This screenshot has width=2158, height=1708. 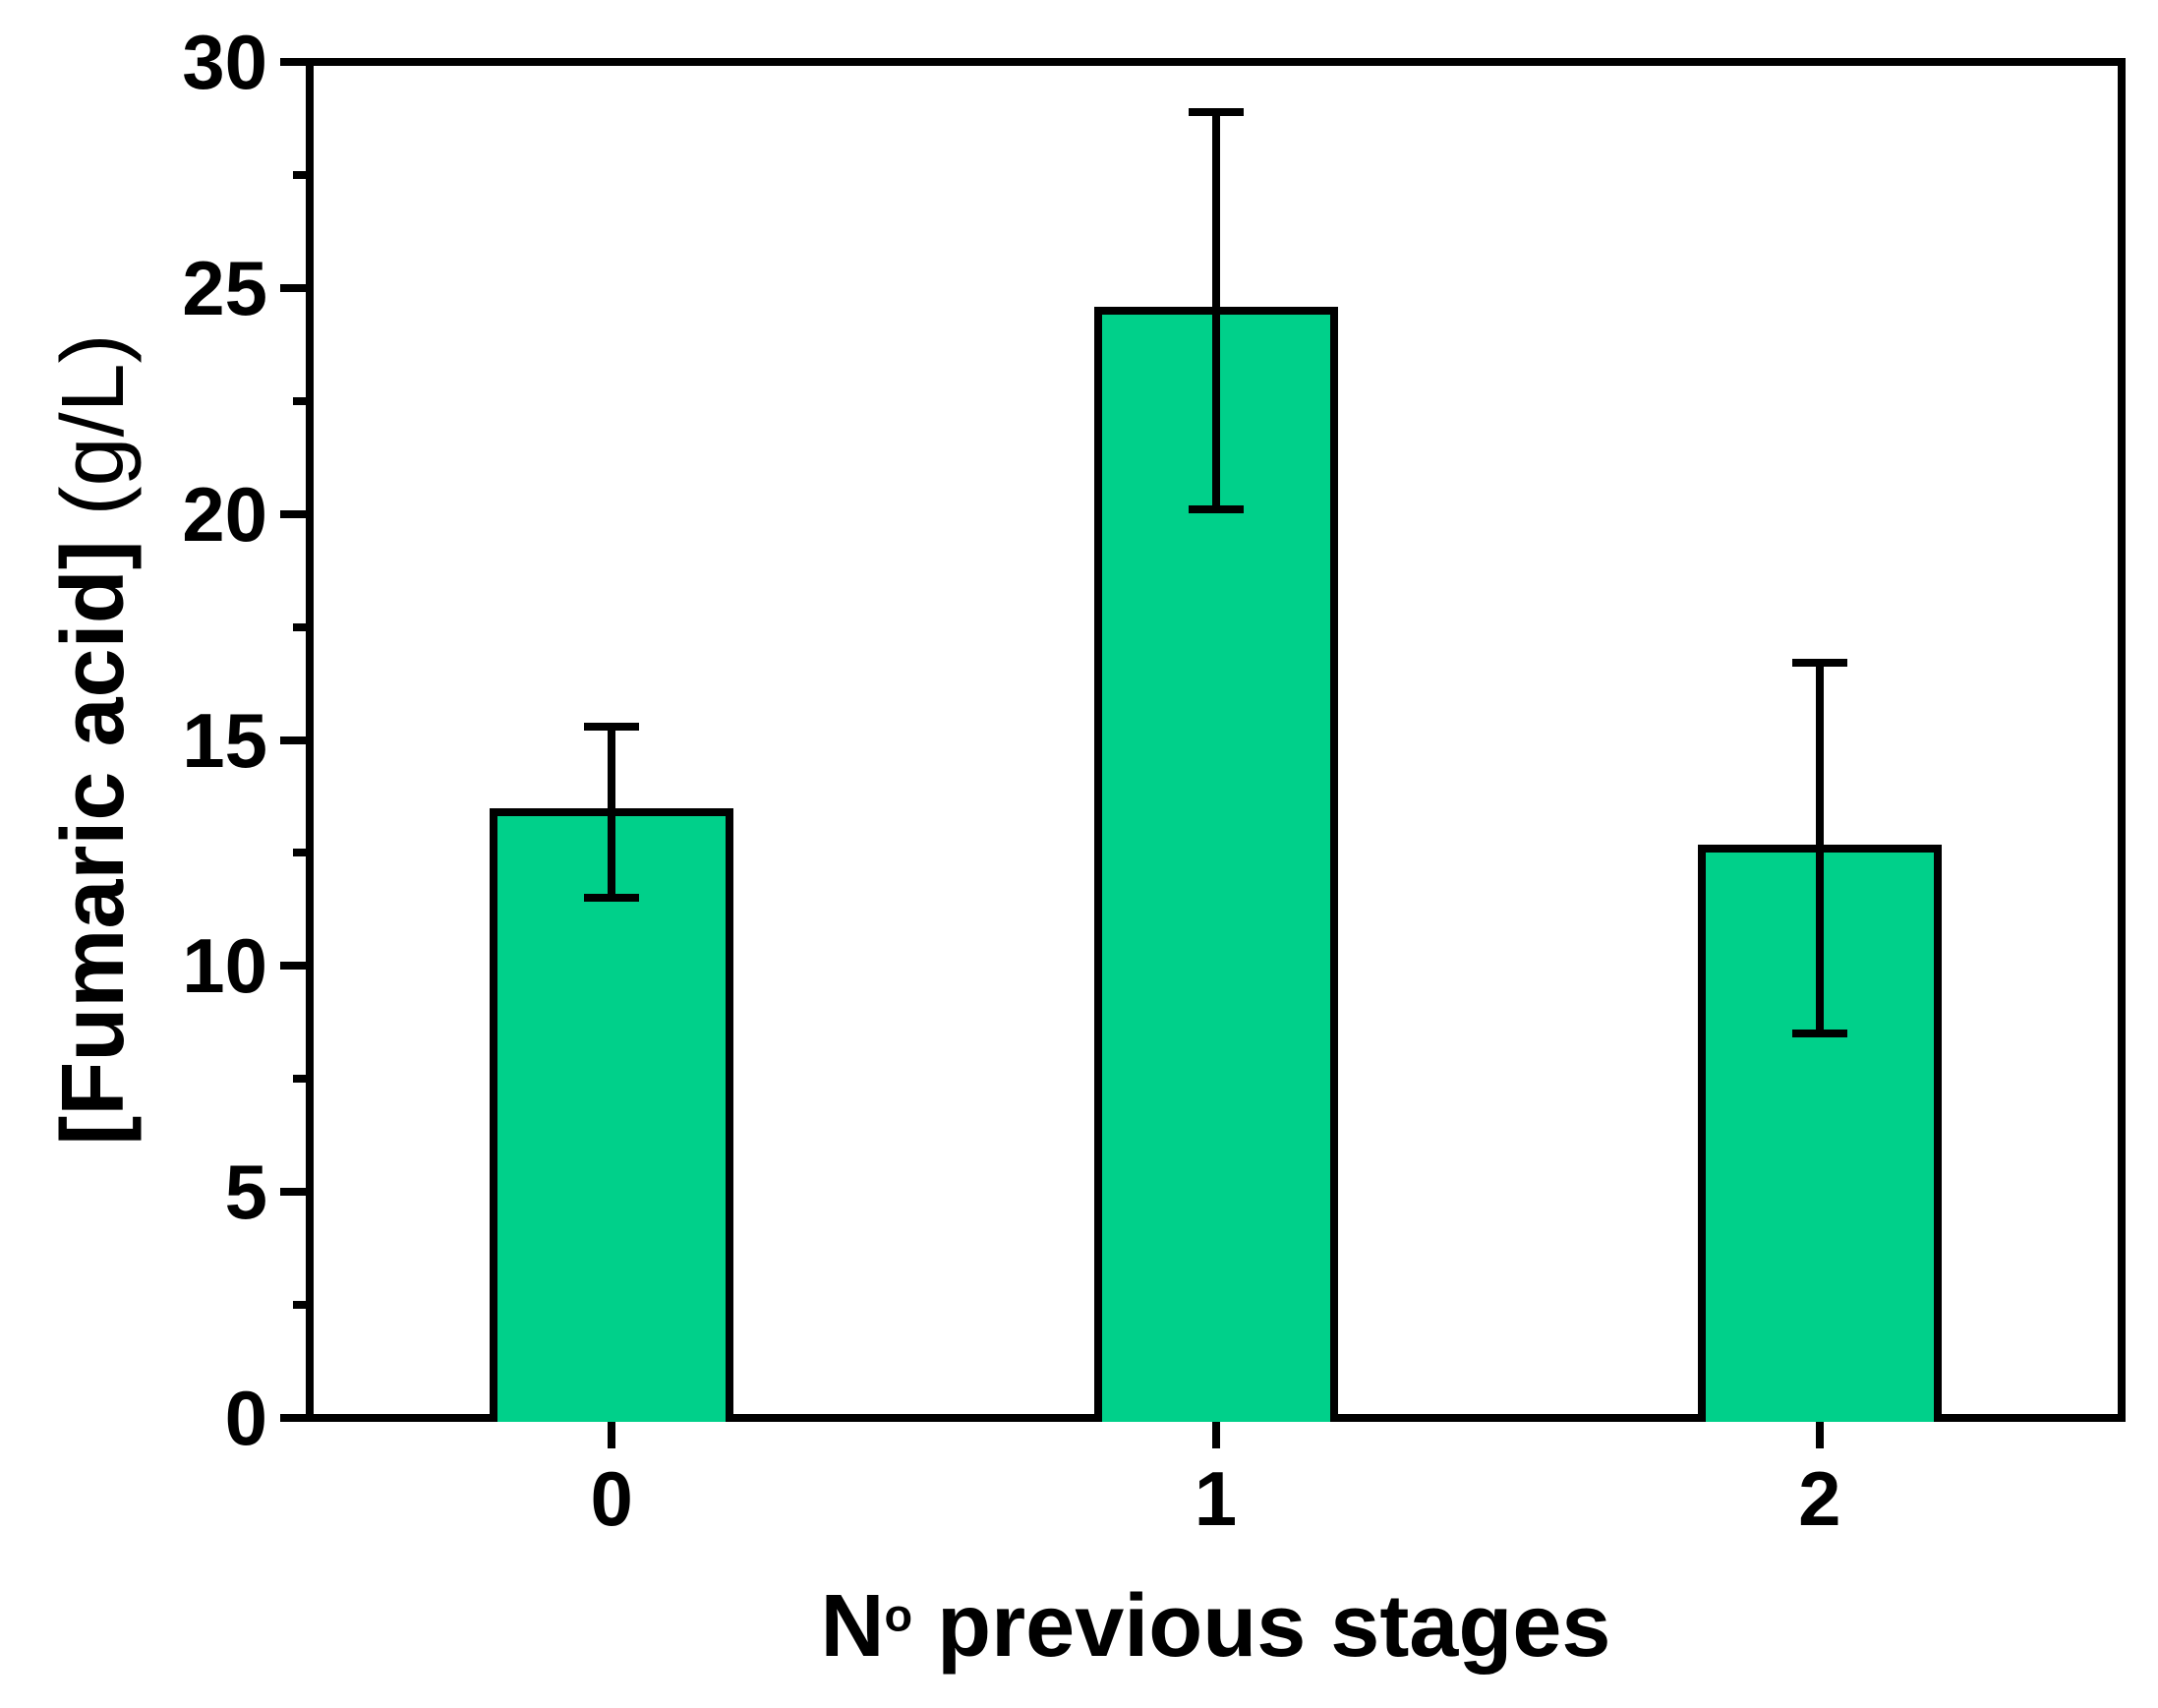 I want to click on y-tick-label: 5, so click(x=246, y=1192).